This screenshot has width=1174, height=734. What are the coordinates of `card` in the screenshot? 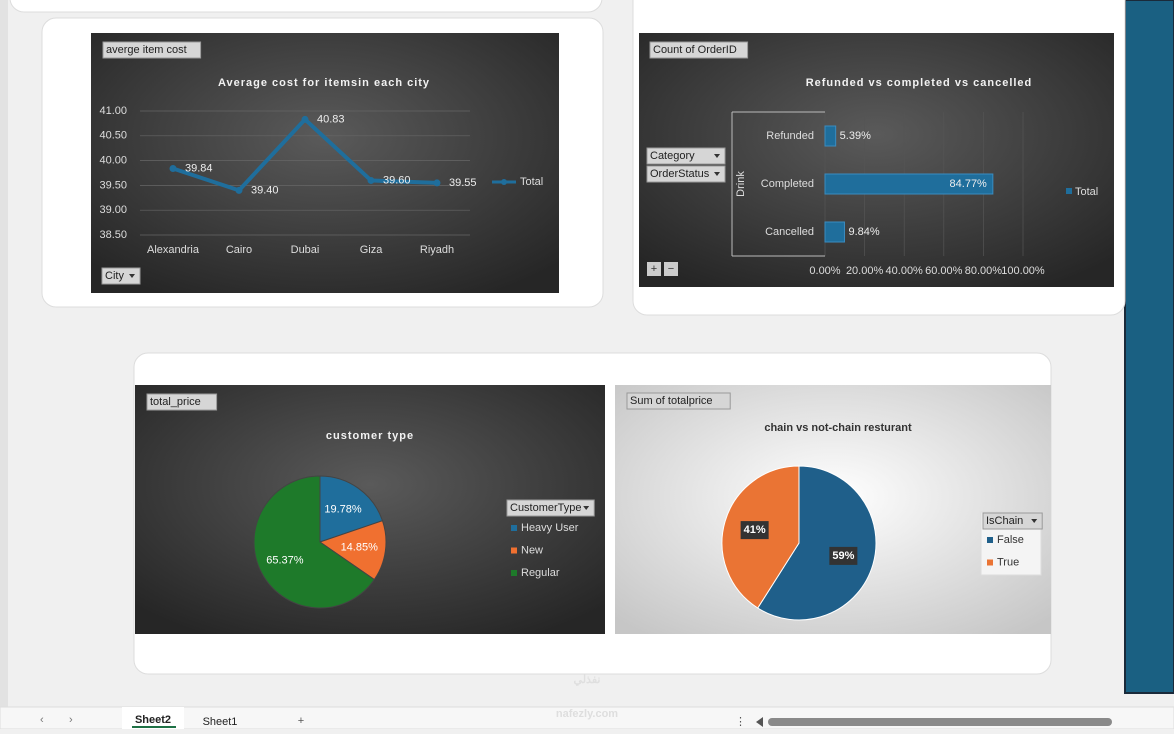 It's located at (306, 6).